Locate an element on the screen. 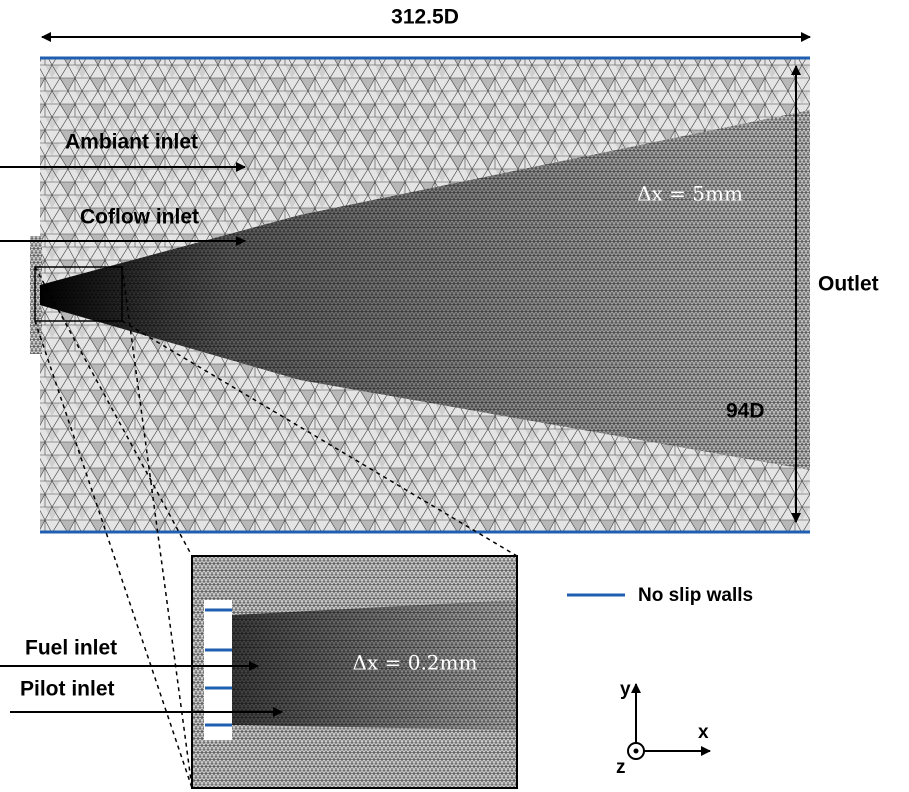 Image resolution: width=909 pixels, height=792 pixels. z-axis-dot is located at coordinates (636, 751).